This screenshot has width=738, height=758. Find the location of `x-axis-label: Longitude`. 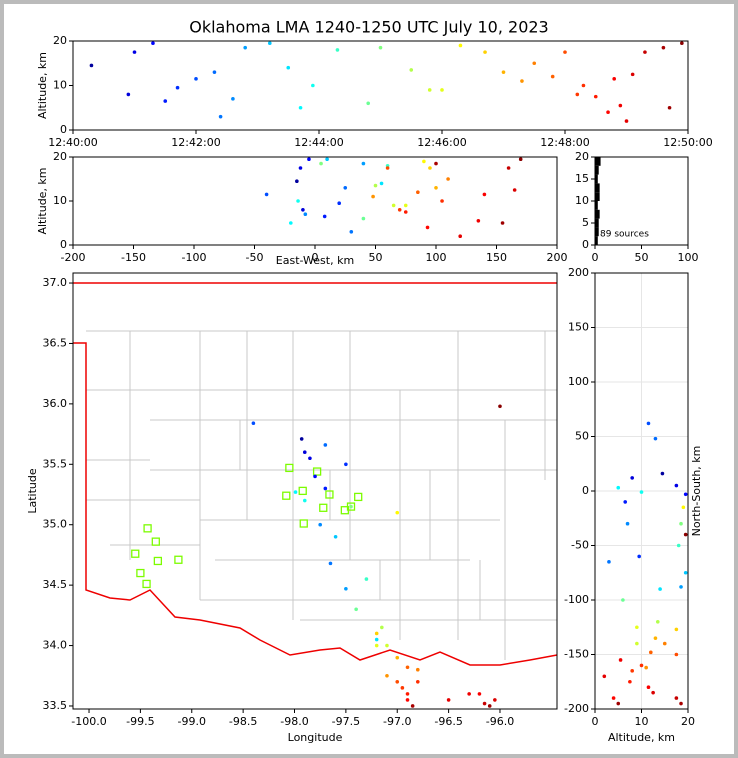

x-axis-label: Longitude is located at coordinates (315, 737).